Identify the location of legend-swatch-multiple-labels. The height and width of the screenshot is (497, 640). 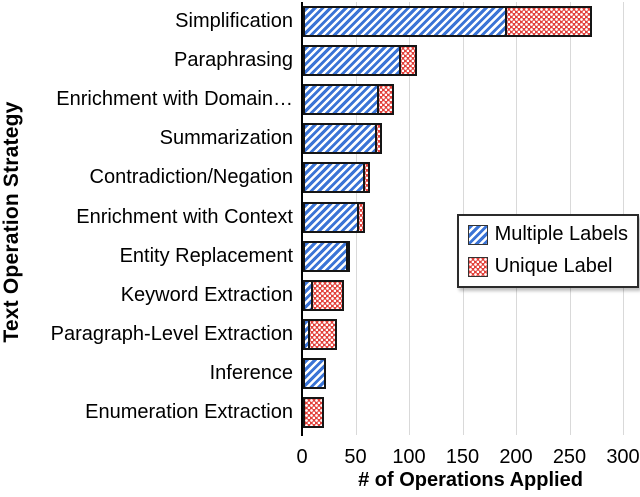
(477, 234).